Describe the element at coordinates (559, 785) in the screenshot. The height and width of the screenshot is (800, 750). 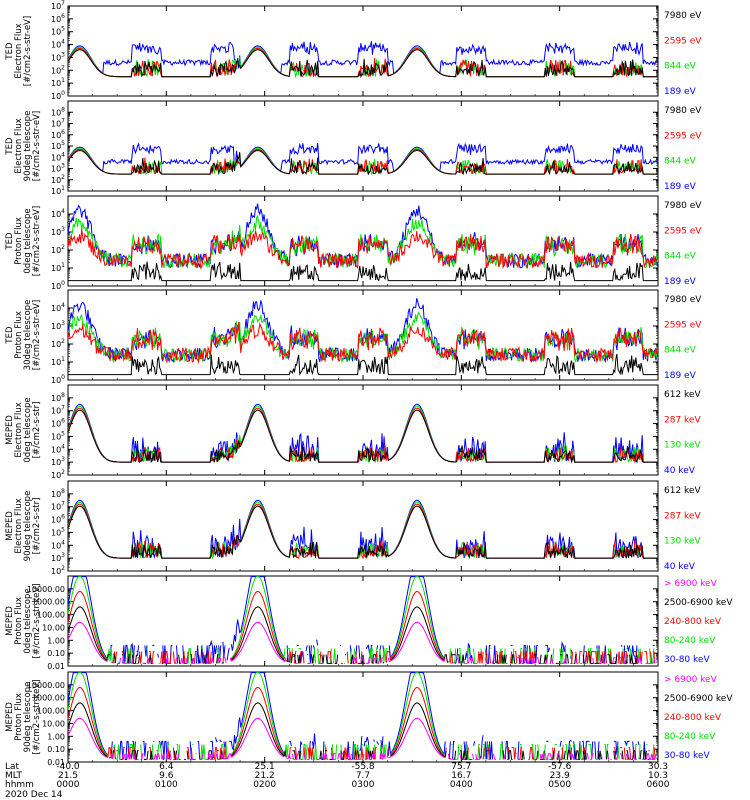
I see `hhmm-value: 0500` at that location.